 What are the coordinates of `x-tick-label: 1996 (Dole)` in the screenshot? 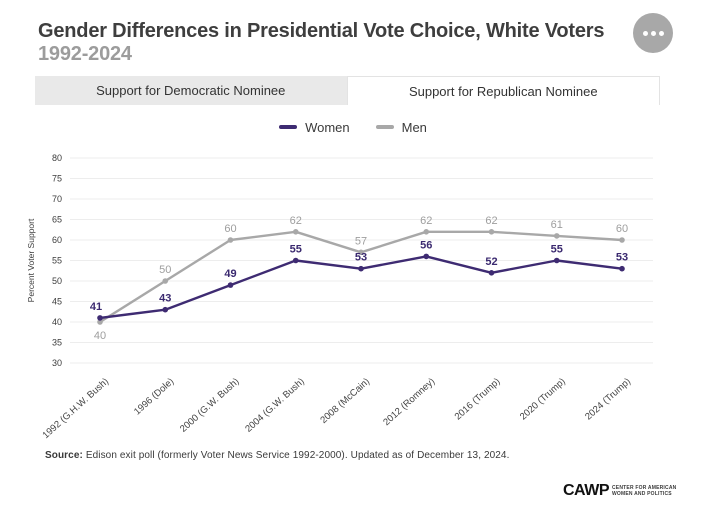 It's located at (154, 396).